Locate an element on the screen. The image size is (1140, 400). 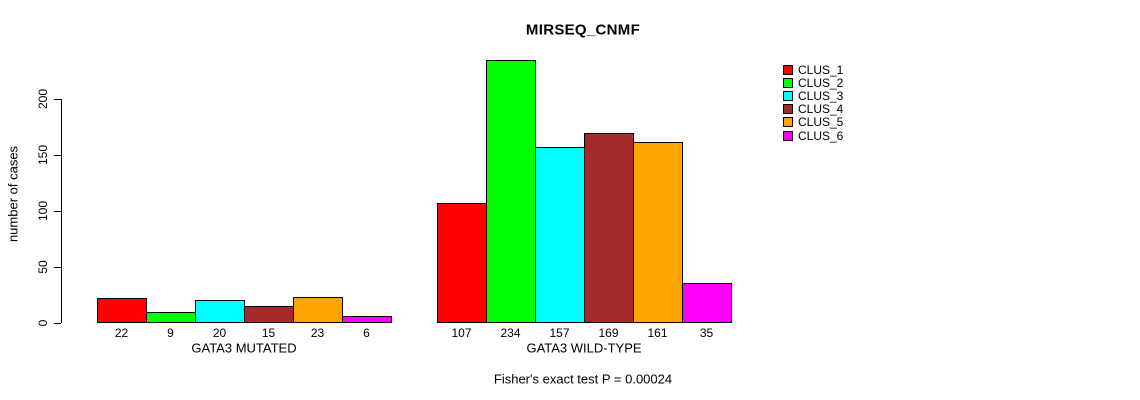
y-axis-title: number of cases is located at coordinates (13, 194).